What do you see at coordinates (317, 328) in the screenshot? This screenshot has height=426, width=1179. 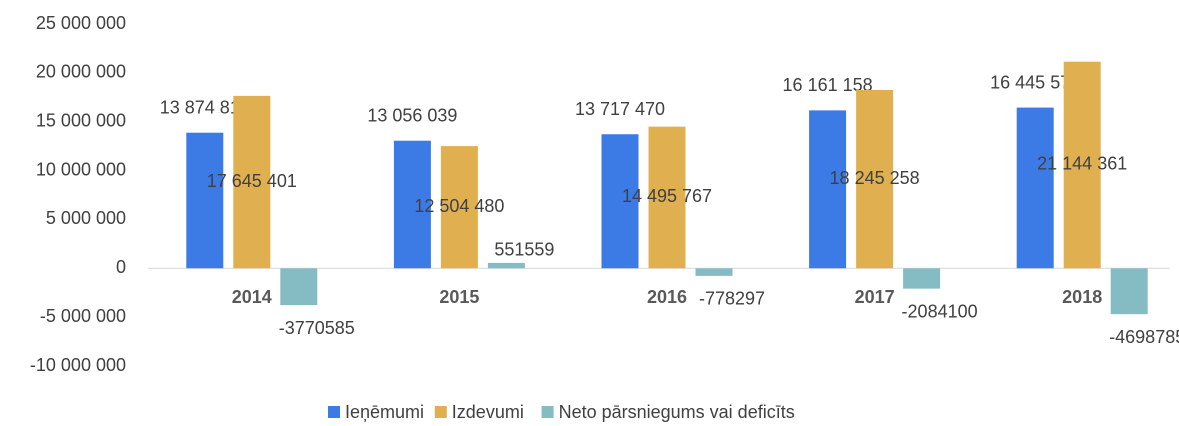 I see `data-label: -3770585` at bounding box center [317, 328].